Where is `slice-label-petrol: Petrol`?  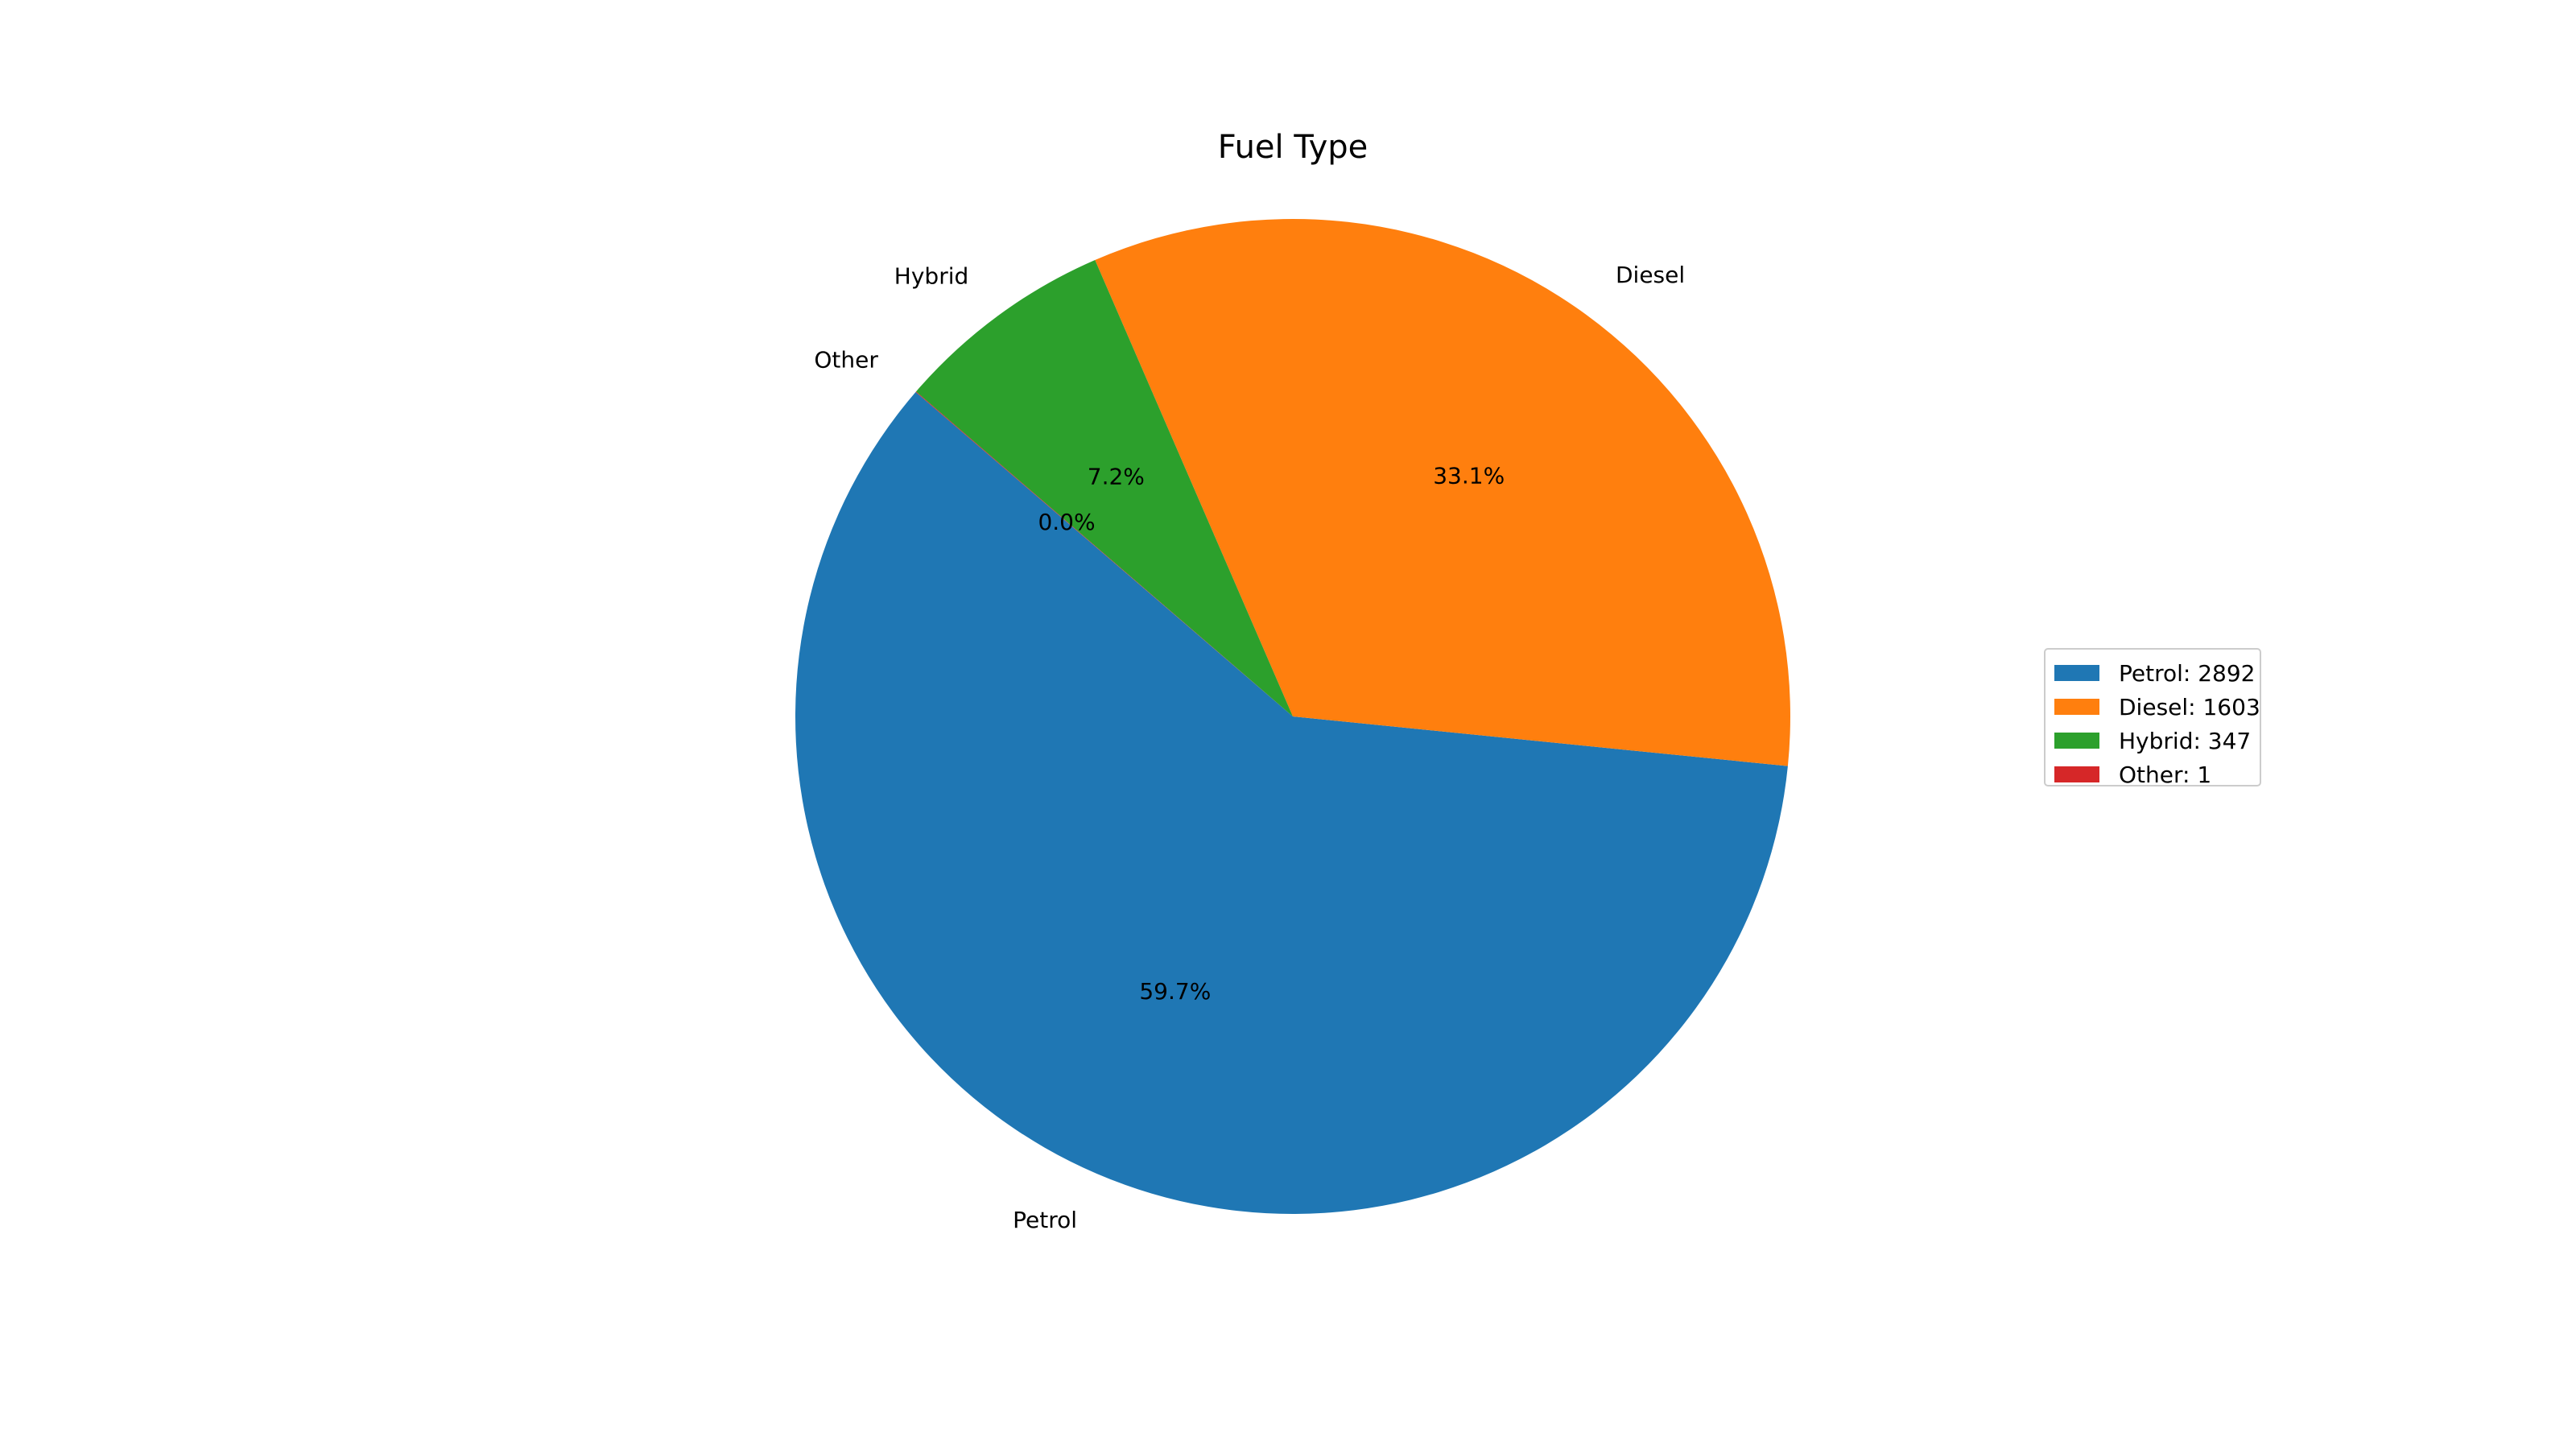
slice-label-petrol: Petrol is located at coordinates (1045, 1220).